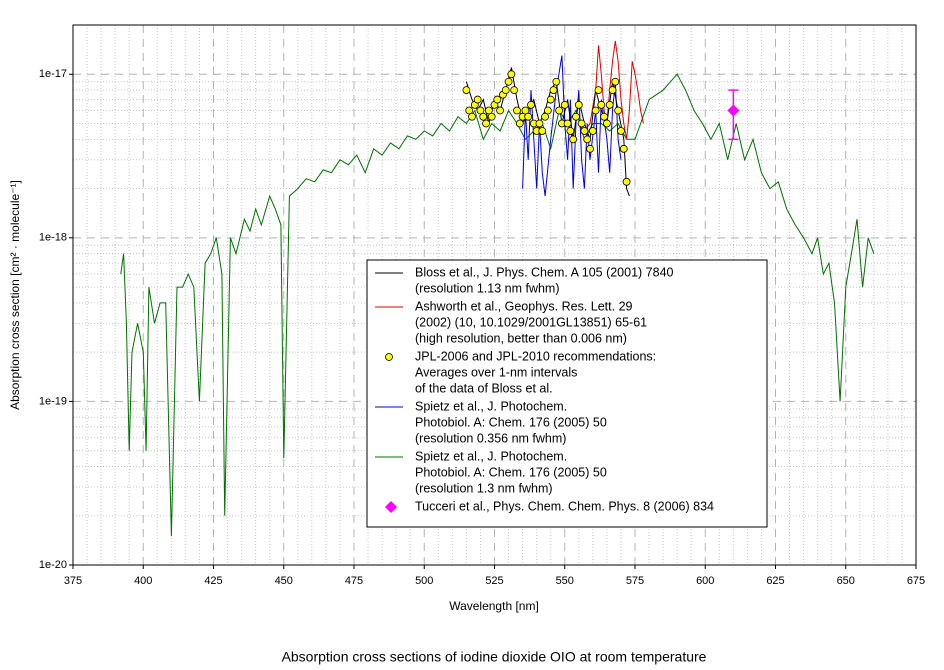 The height and width of the screenshot is (670, 944). What do you see at coordinates (53, 238) in the screenshot?
I see `y-tick-label: 1e-18` at bounding box center [53, 238].